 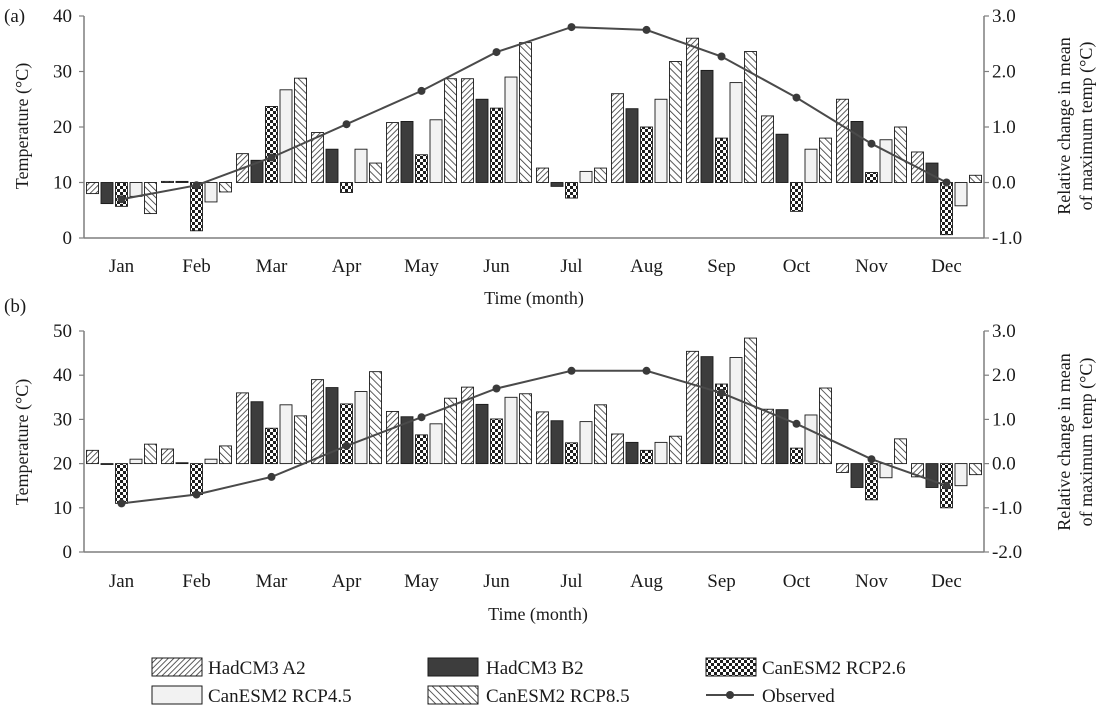 What do you see at coordinates (392, 152) in the screenshot?
I see `bar-hadcm3-a2-may` at bounding box center [392, 152].